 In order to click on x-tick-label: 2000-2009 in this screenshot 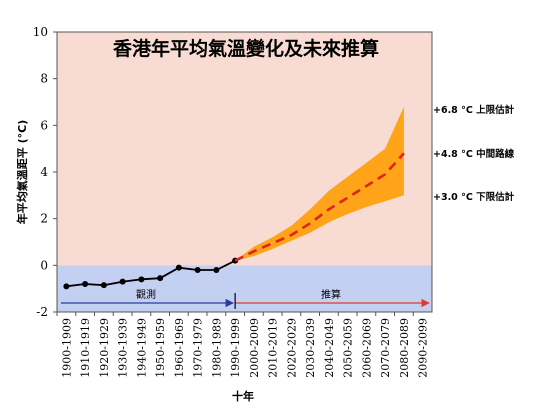, I will do `click(254, 348)`.